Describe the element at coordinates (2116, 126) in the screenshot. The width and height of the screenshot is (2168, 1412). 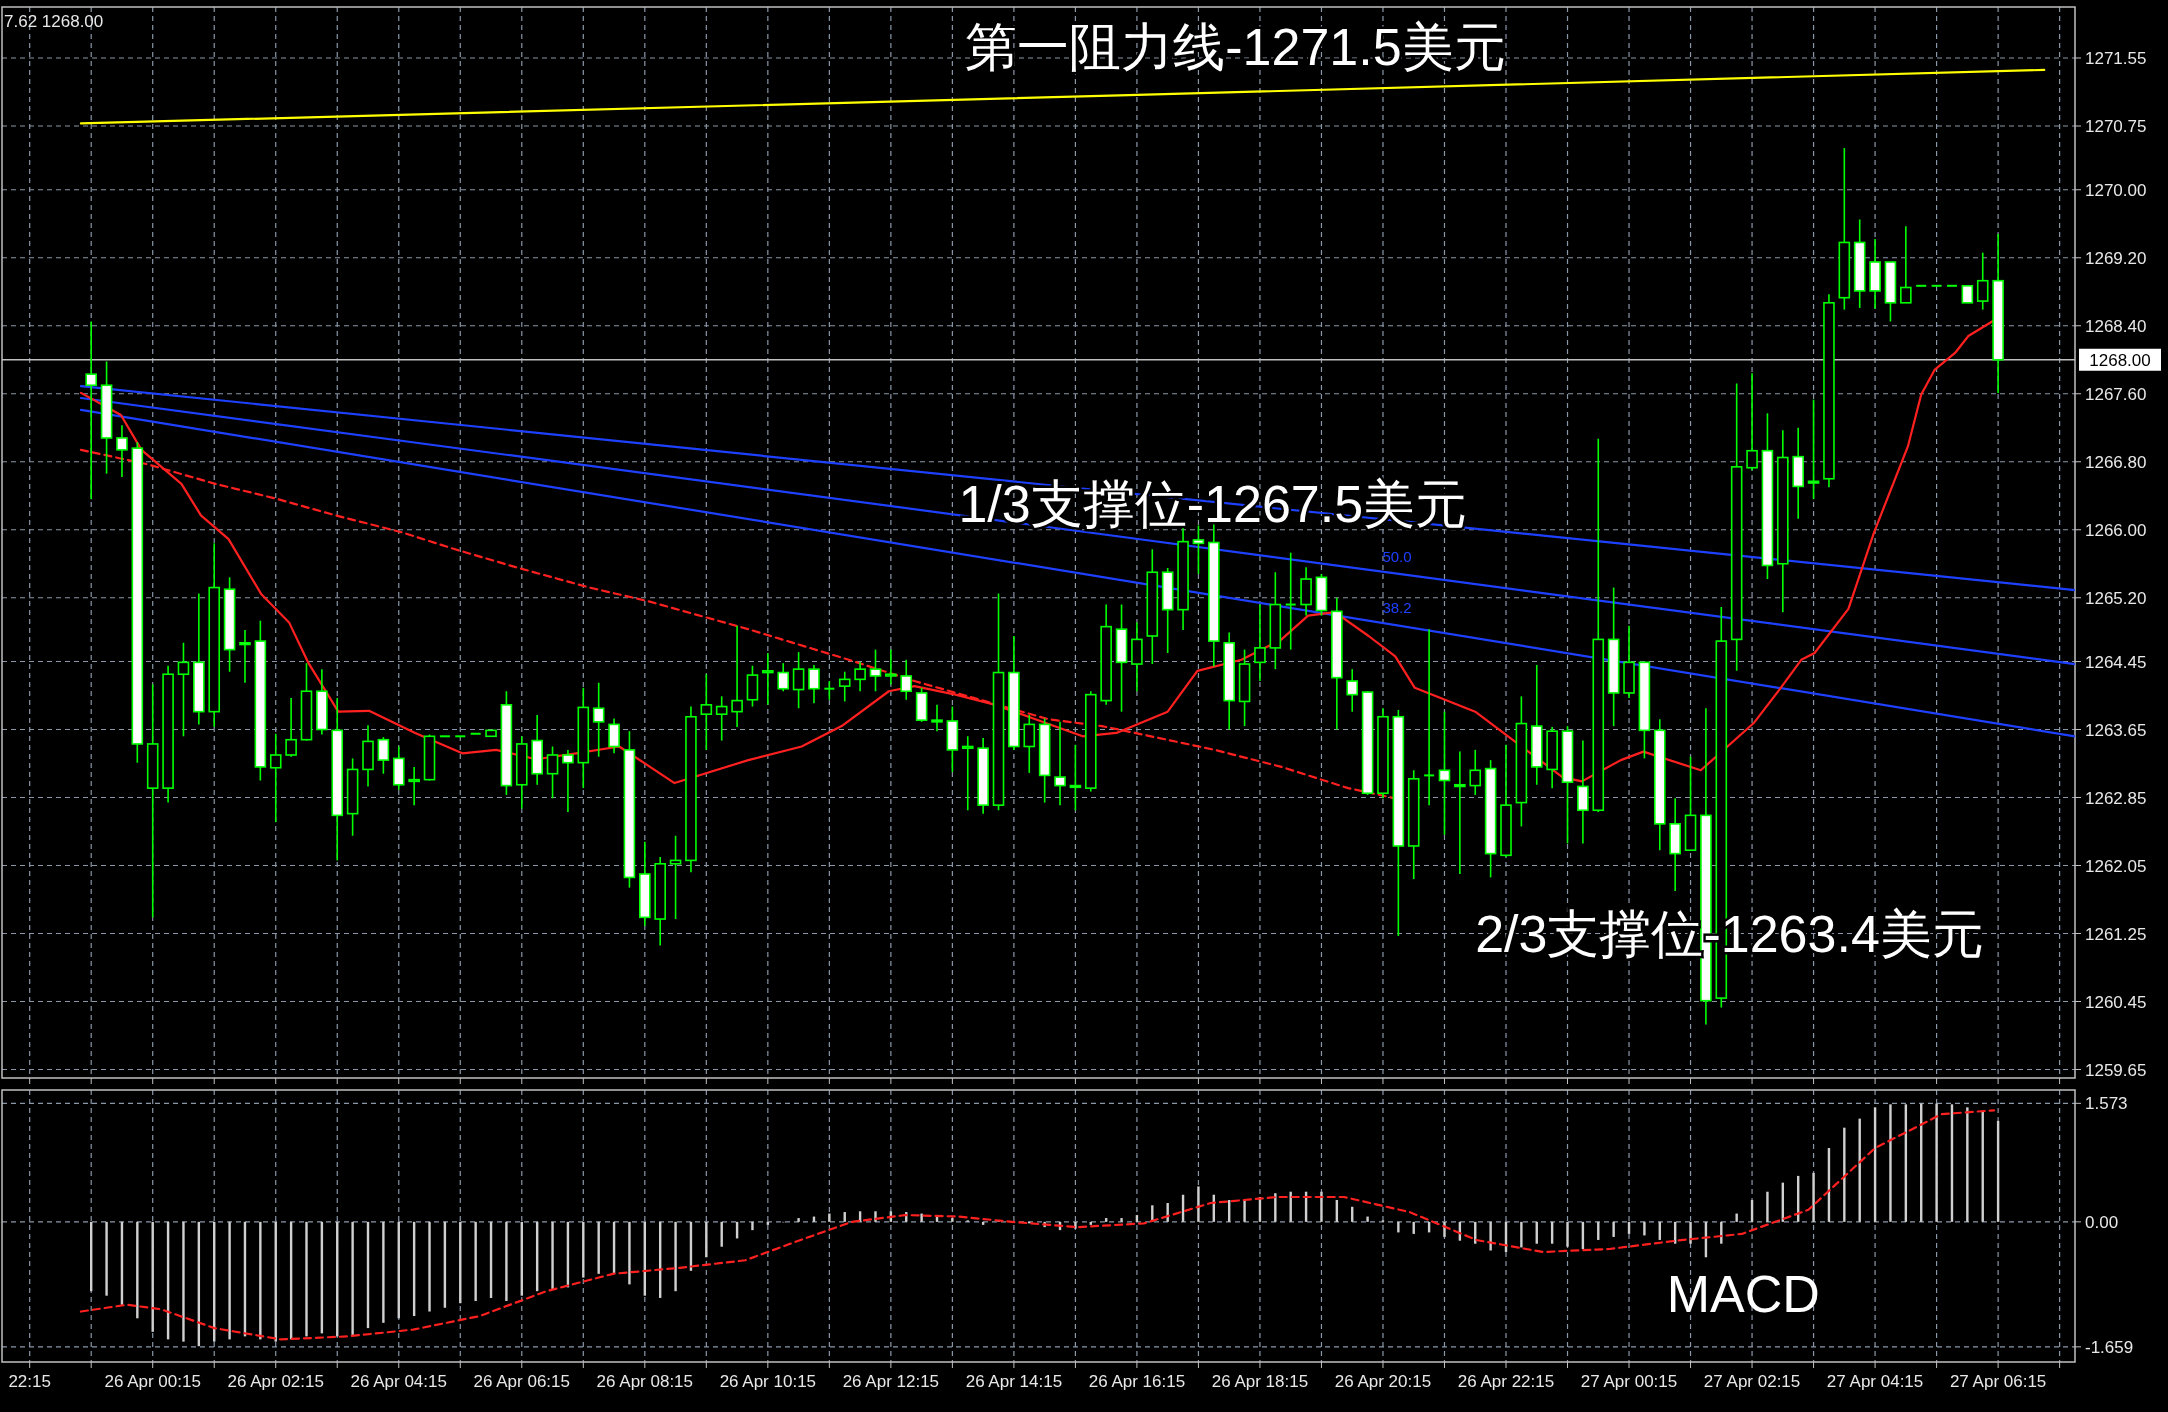
I see `y-tick-label: 1270.75` at that location.